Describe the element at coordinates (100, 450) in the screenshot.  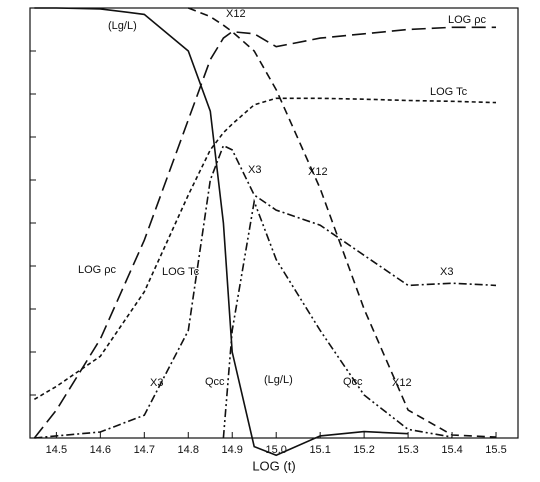
I see `x-tick-label: 14.6` at that location.